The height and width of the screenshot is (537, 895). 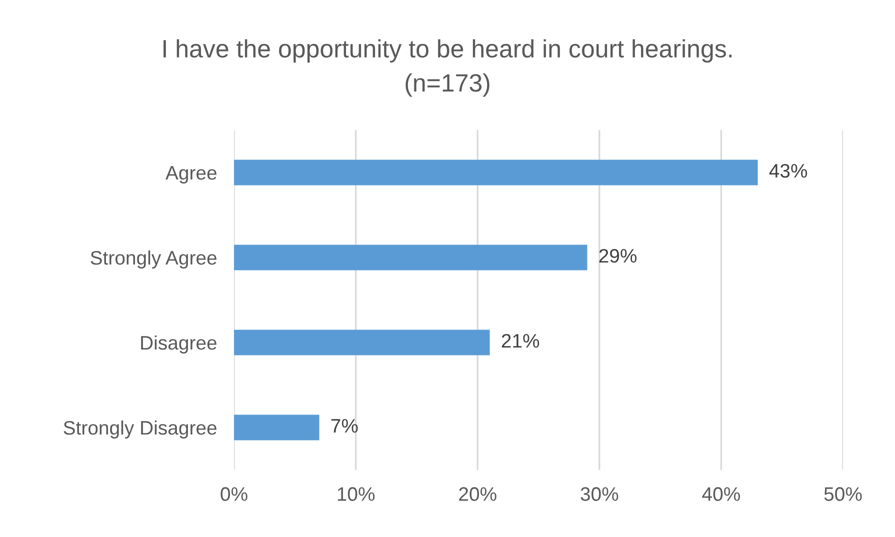 I want to click on y-tick-label: Strongly Agree, so click(x=153, y=259).